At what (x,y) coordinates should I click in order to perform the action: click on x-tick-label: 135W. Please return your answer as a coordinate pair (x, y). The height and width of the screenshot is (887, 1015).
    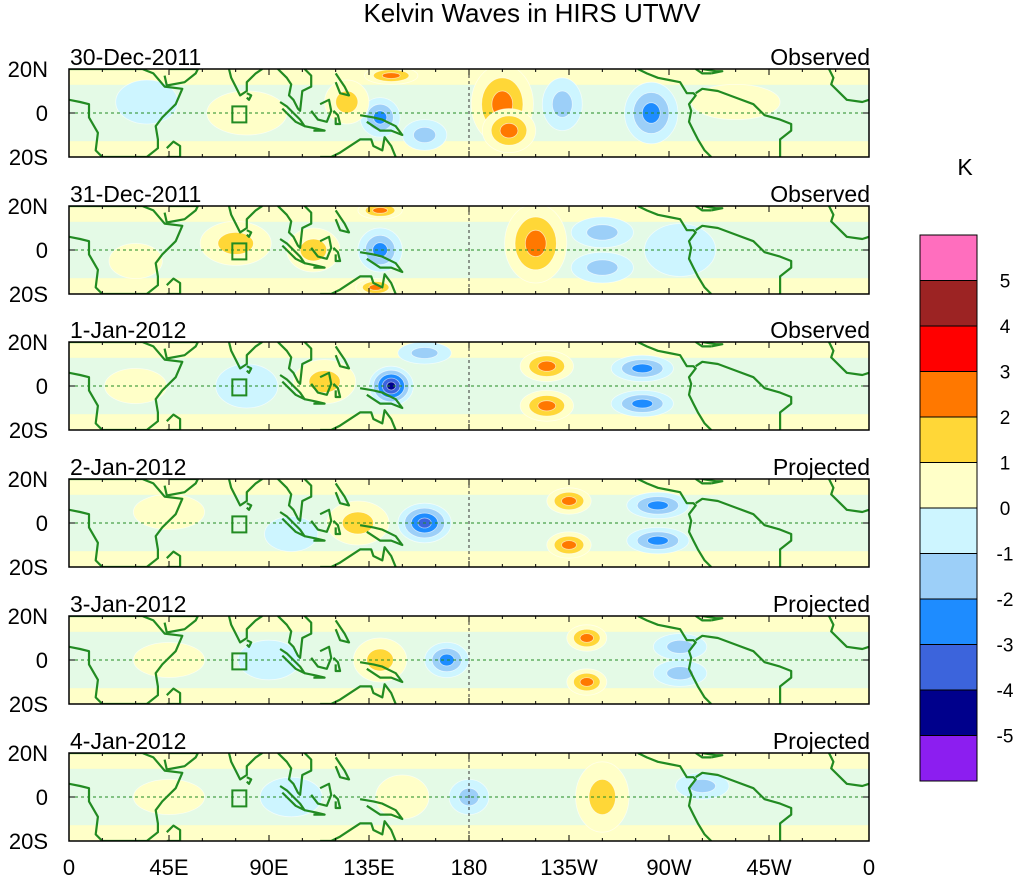
    Looking at the image, I should click on (569, 867).